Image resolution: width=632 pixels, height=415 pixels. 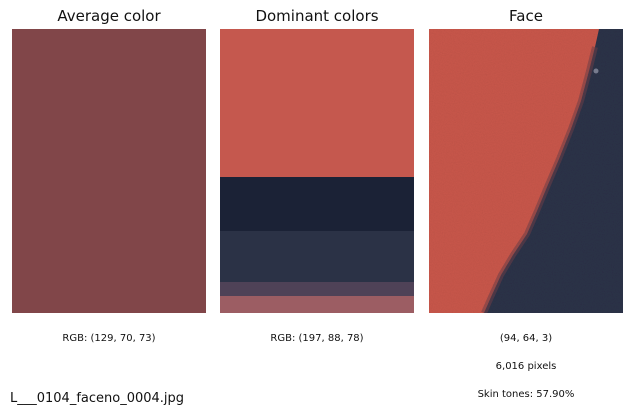 I want to click on dominant-color-rgb-caption: RGB: (197, 88, 78), so click(x=317, y=338).